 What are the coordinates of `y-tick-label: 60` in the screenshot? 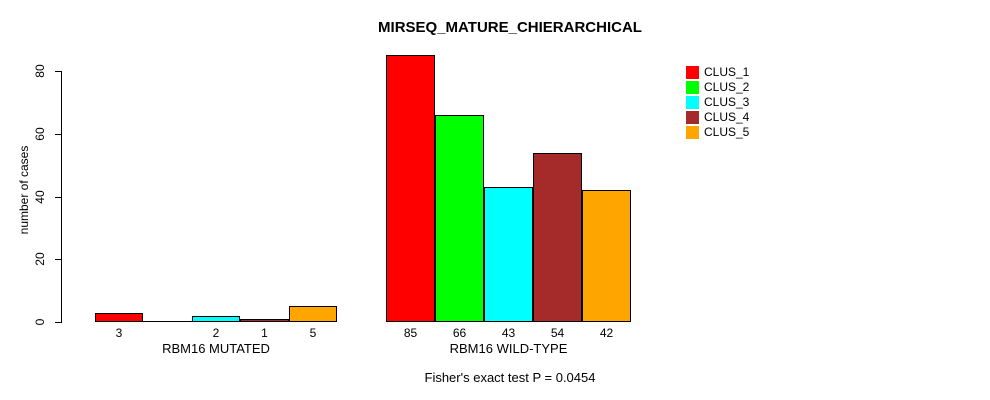 It's located at (40, 134).